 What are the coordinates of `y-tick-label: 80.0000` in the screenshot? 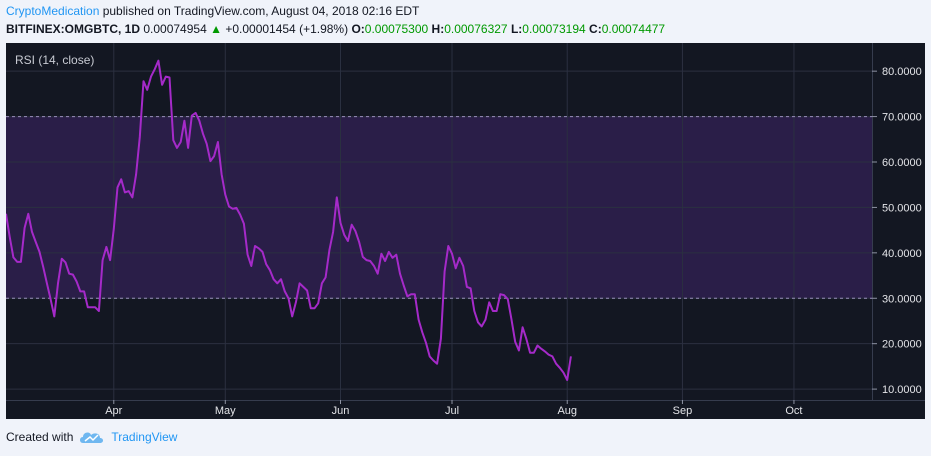 It's located at (902, 72).